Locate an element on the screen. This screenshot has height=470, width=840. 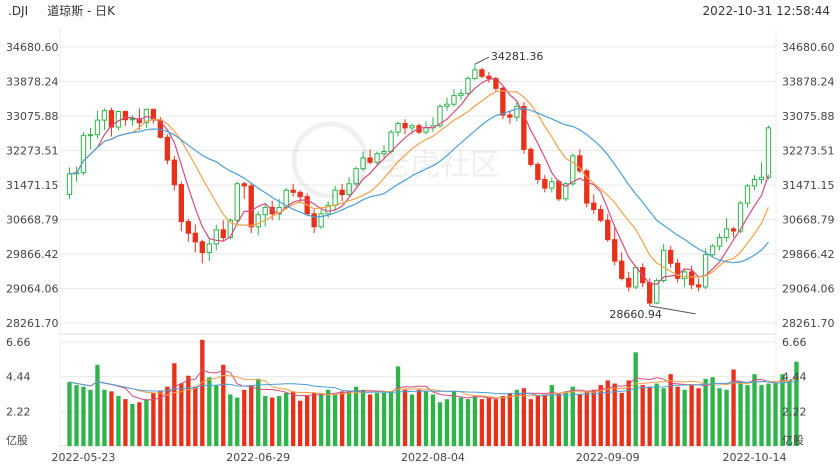
price-tick-label-right: 29064.06 is located at coordinates (808, 289).